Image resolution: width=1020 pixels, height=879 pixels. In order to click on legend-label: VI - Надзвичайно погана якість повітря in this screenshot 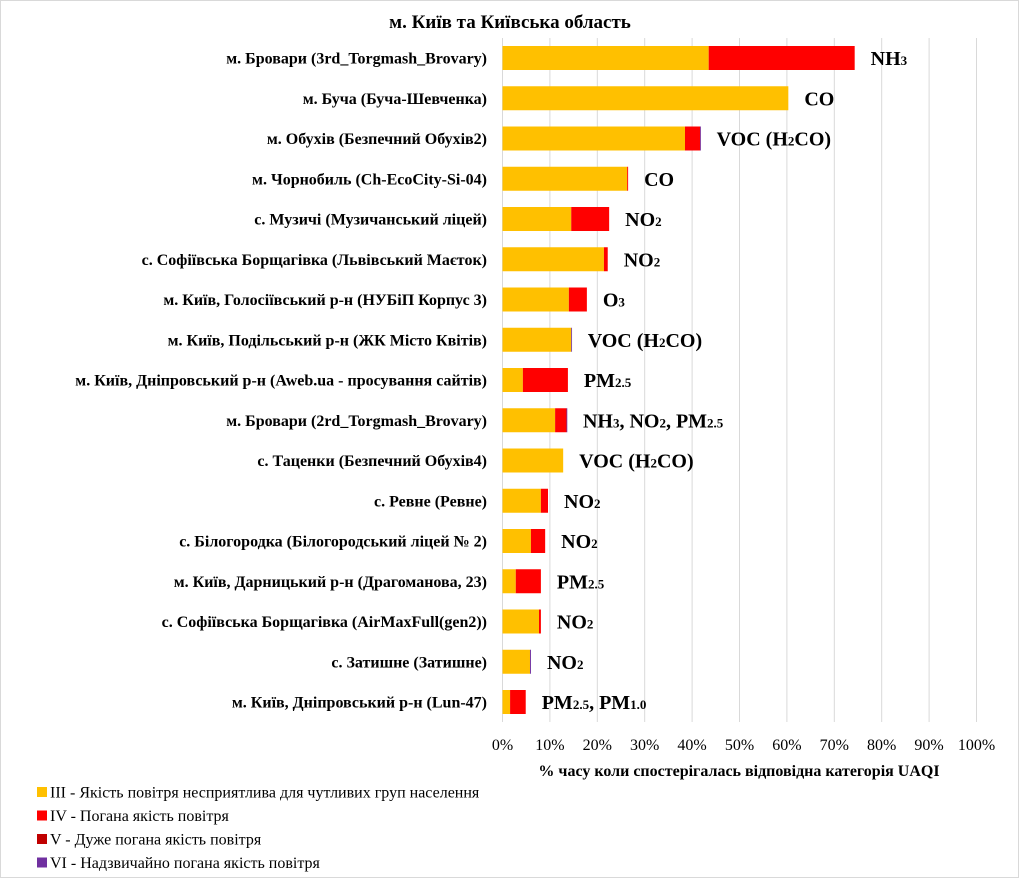, I will do `click(185, 863)`.